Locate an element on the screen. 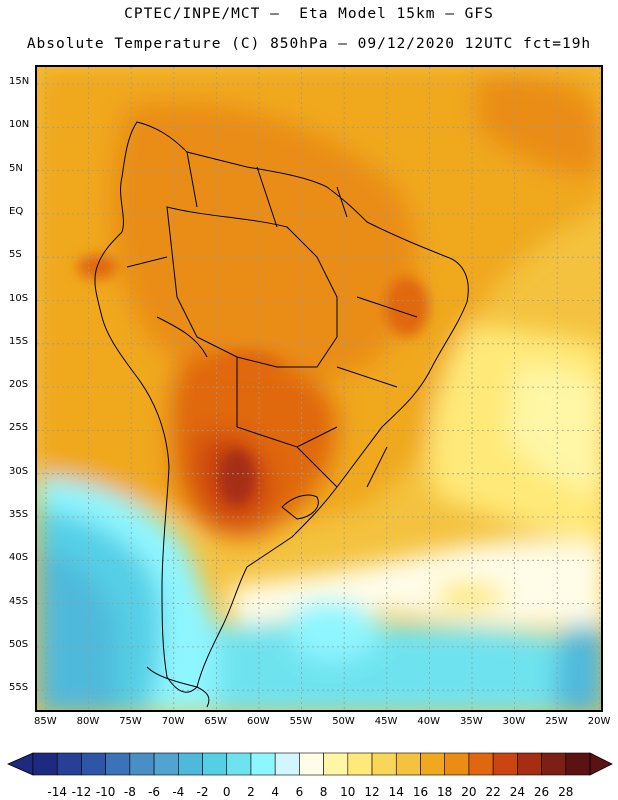 The width and height of the screenshot is (618, 800). lat-label-10s: 10S is located at coordinates (19, 298).